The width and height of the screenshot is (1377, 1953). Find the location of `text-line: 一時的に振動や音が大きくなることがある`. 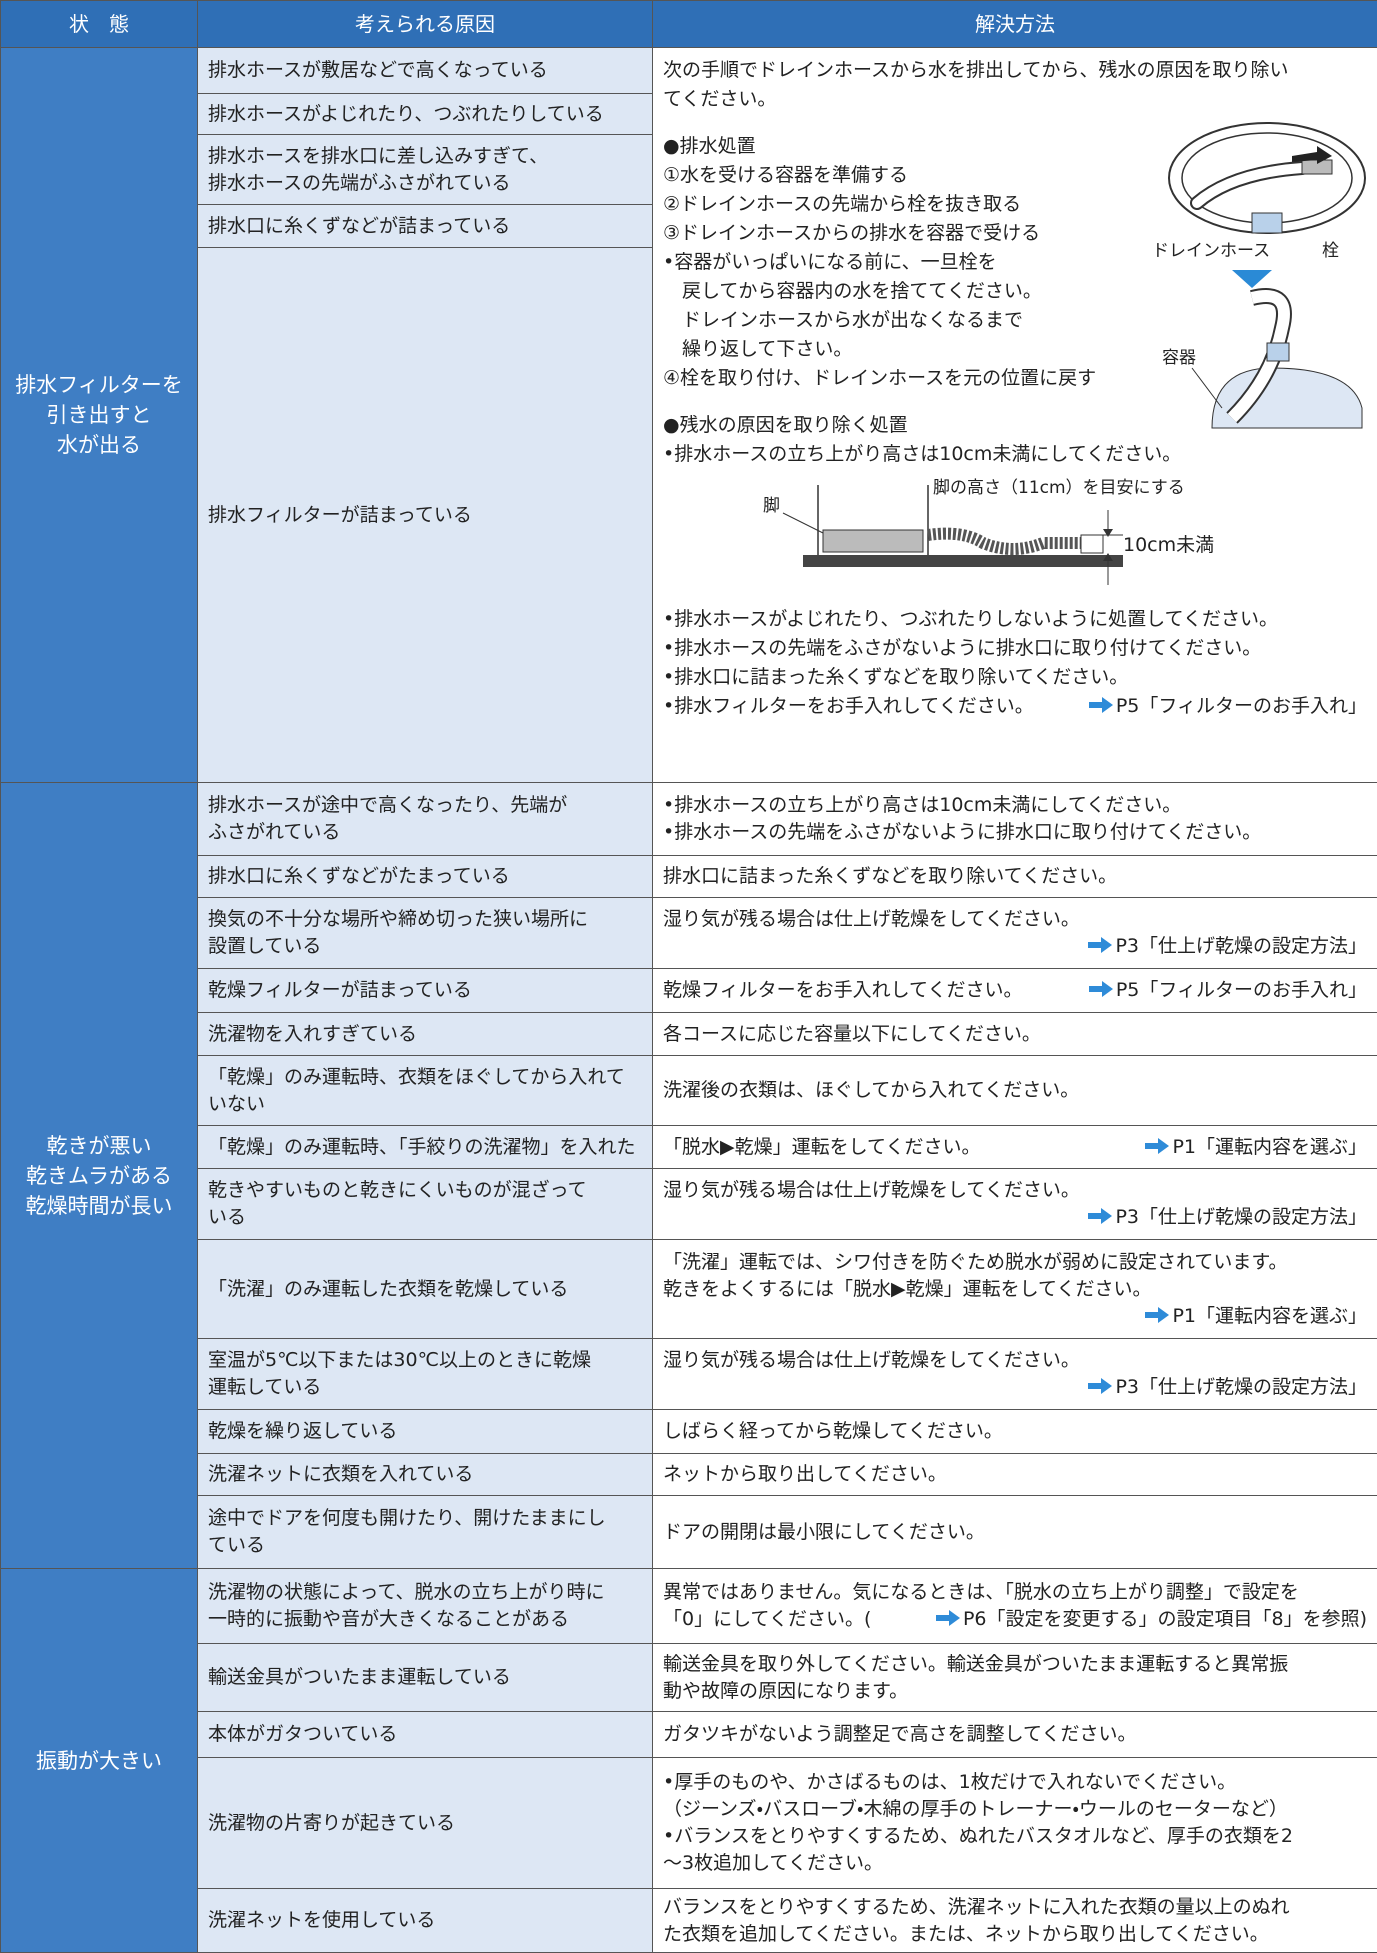

text-line: 一時的に振動や音が大きくなることがある is located at coordinates (425, 1619).